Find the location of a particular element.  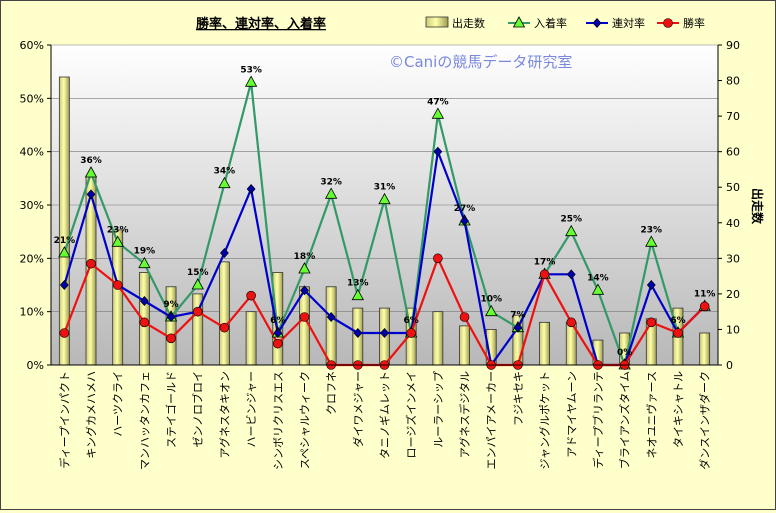

data-label: 0% is located at coordinates (624, 353).